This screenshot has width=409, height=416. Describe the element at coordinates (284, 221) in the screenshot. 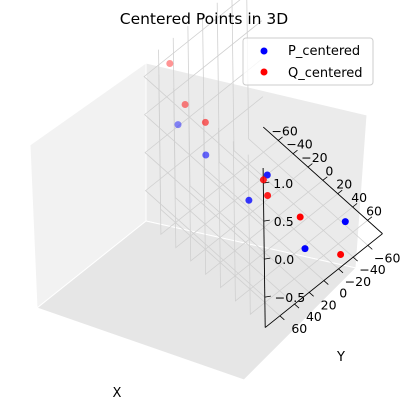

I see `z-tick-label: 0.5` at that location.